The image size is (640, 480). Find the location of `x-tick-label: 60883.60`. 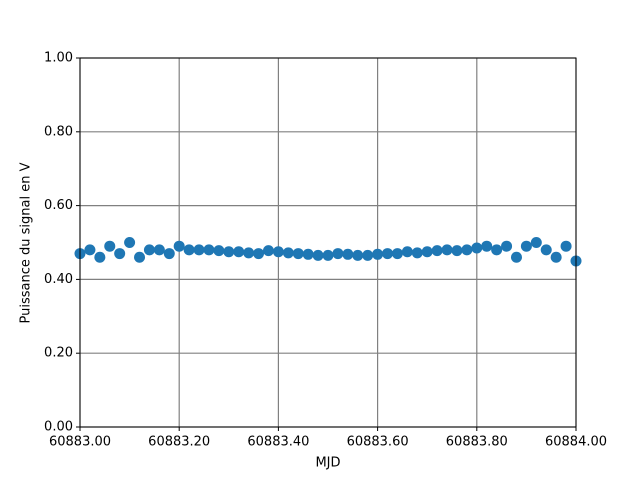

x-tick-label: 60883.60 is located at coordinates (378, 442).